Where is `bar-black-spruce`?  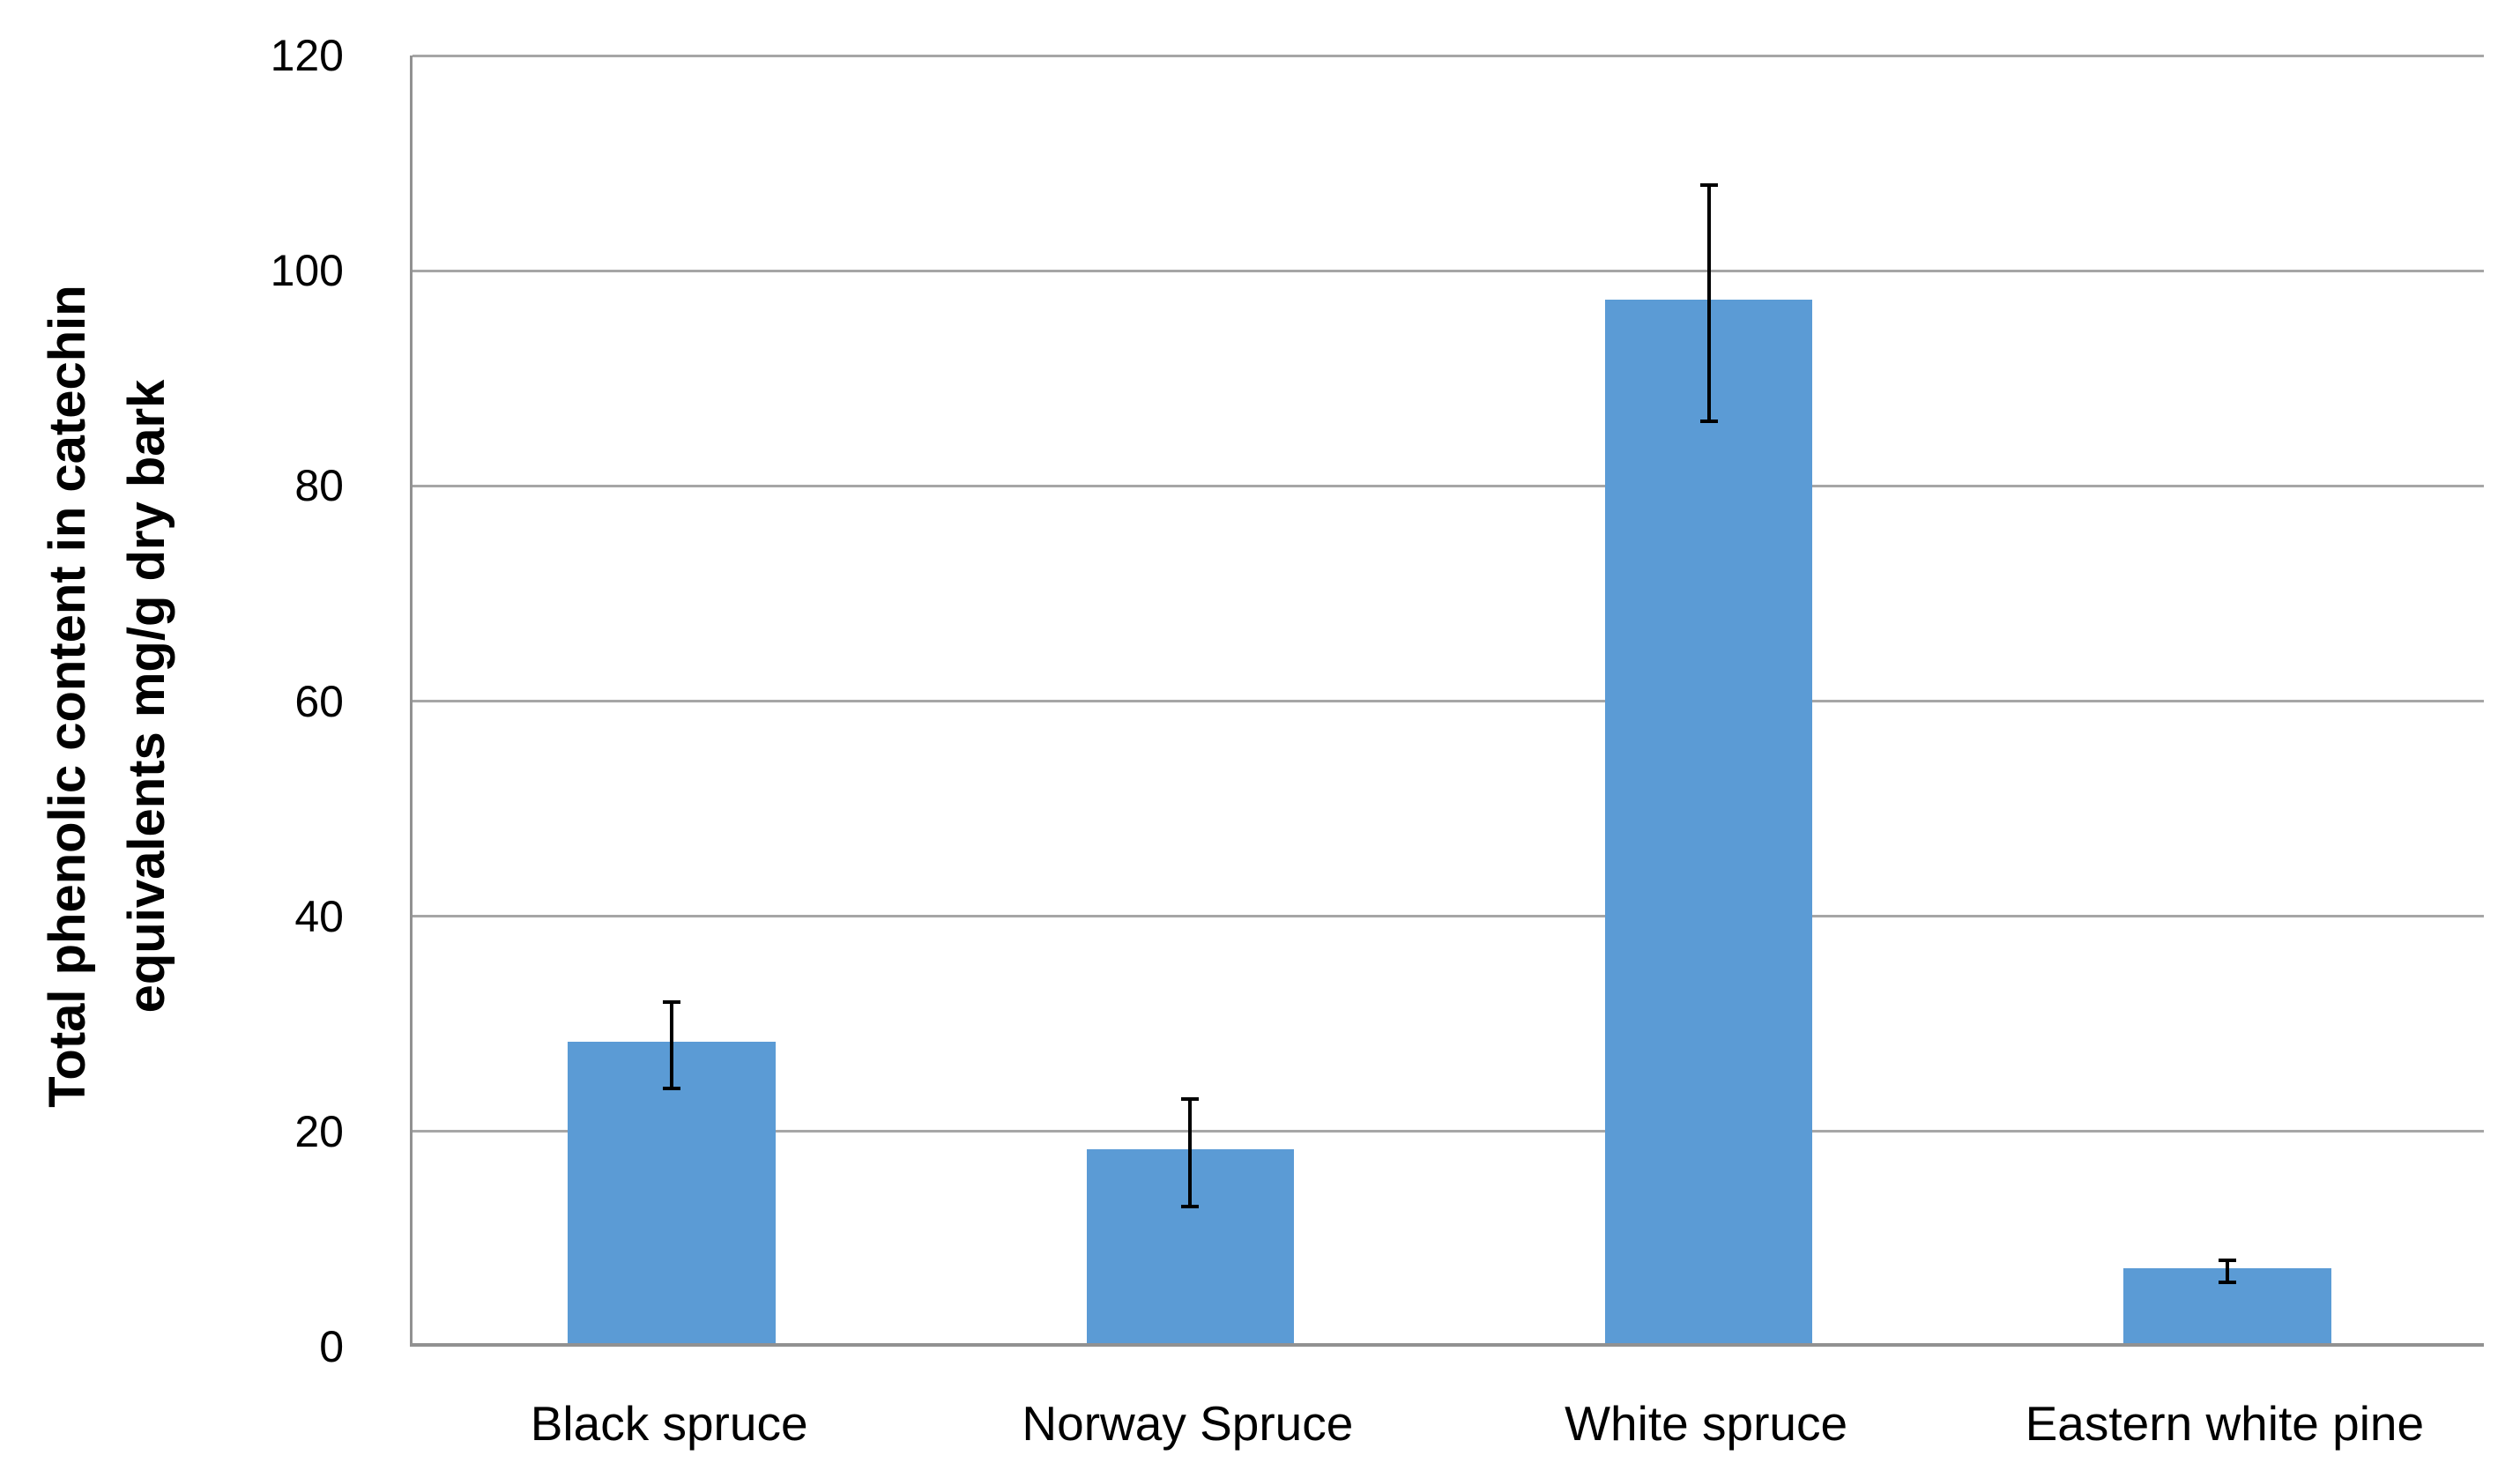 bar-black-spruce is located at coordinates (672, 1192).